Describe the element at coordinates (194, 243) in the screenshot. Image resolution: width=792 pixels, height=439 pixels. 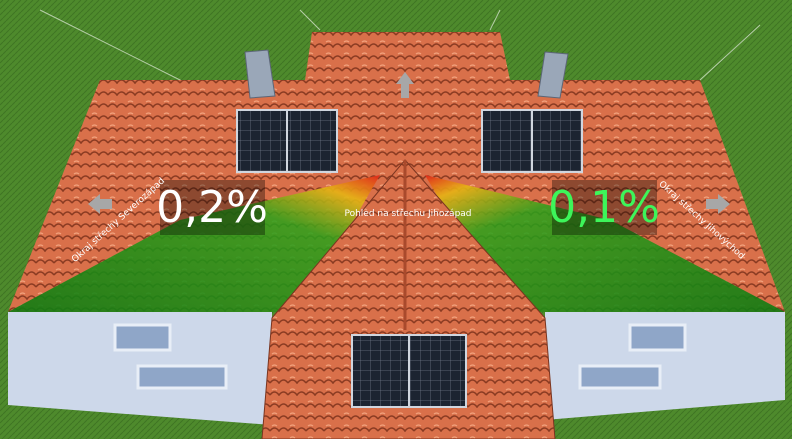
I see `heatmap-left` at that location.